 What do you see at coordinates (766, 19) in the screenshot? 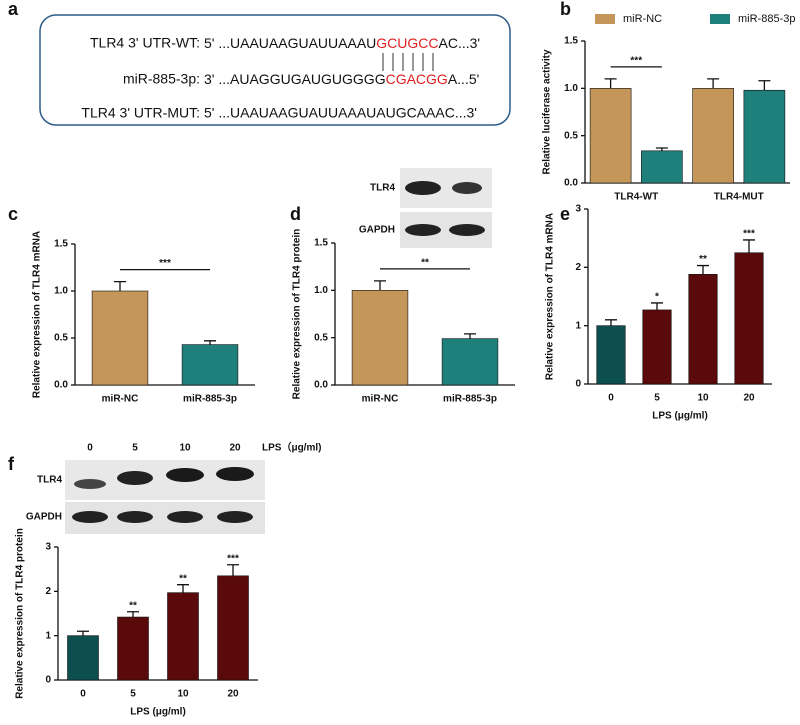
I see `legend-label: miR-885-3p` at bounding box center [766, 19].